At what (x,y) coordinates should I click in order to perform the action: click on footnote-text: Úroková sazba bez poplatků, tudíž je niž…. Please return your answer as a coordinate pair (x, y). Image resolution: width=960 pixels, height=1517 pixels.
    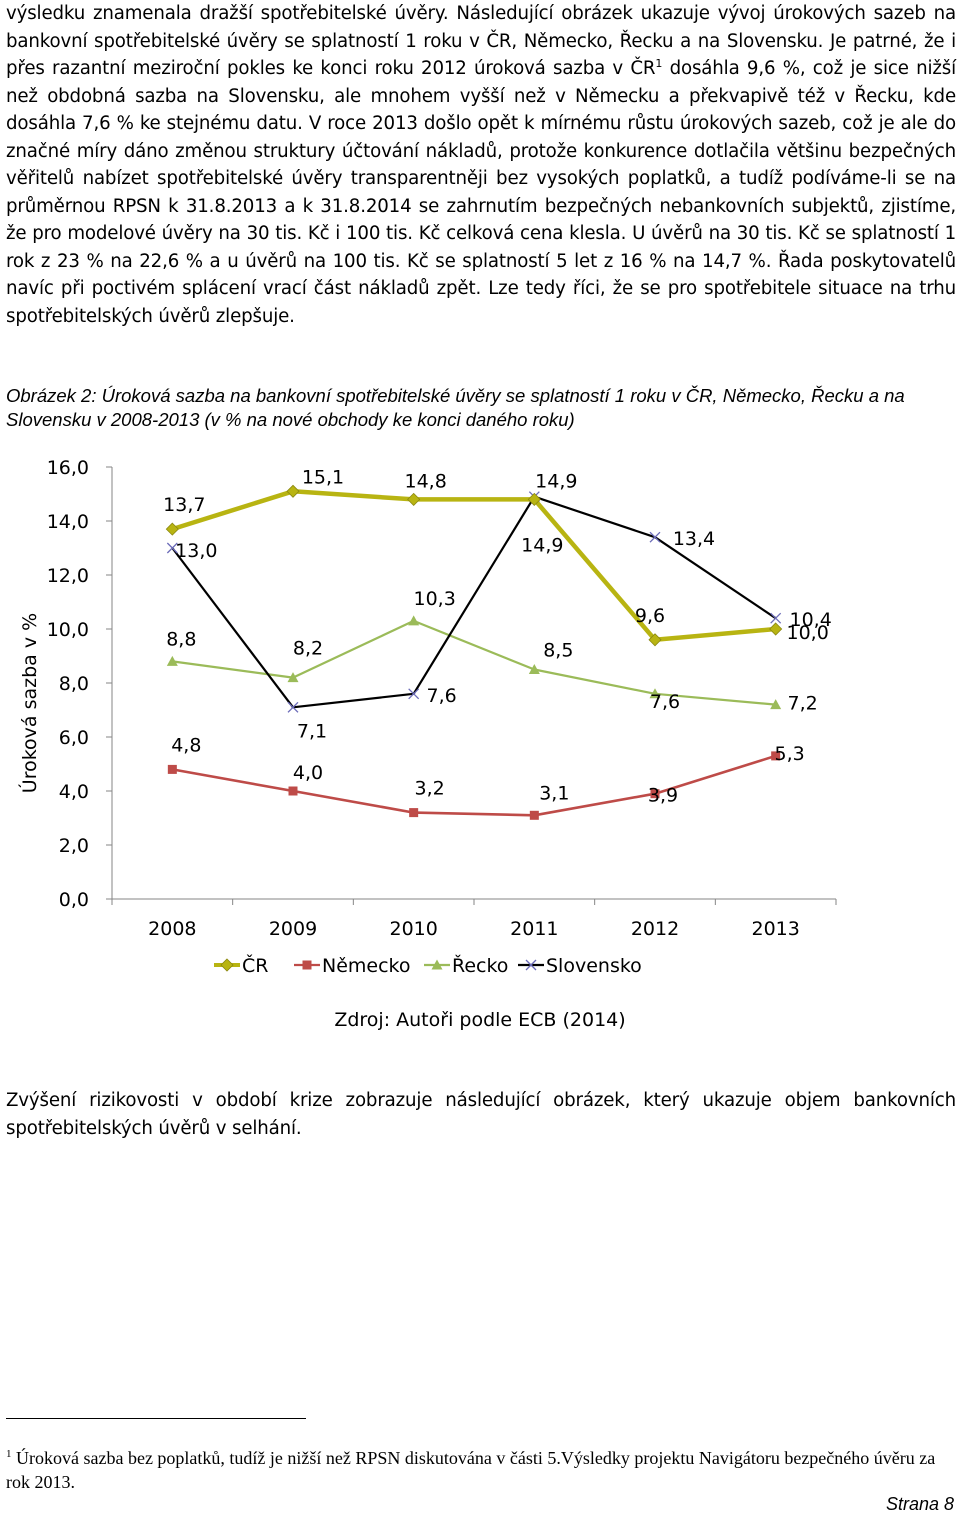
    Looking at the image, I should click on (471, 1470).